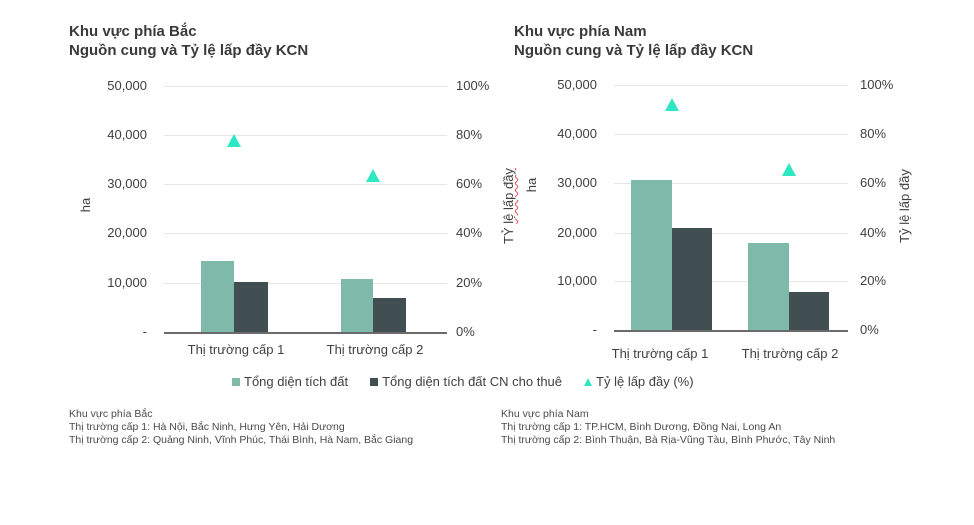 The height and width of the screenshot is (525, 974). What do you see at coordinates (469, 134) in the screenshot?
I see `north-y2-tick: 80%` at bounding box center [469, 134].